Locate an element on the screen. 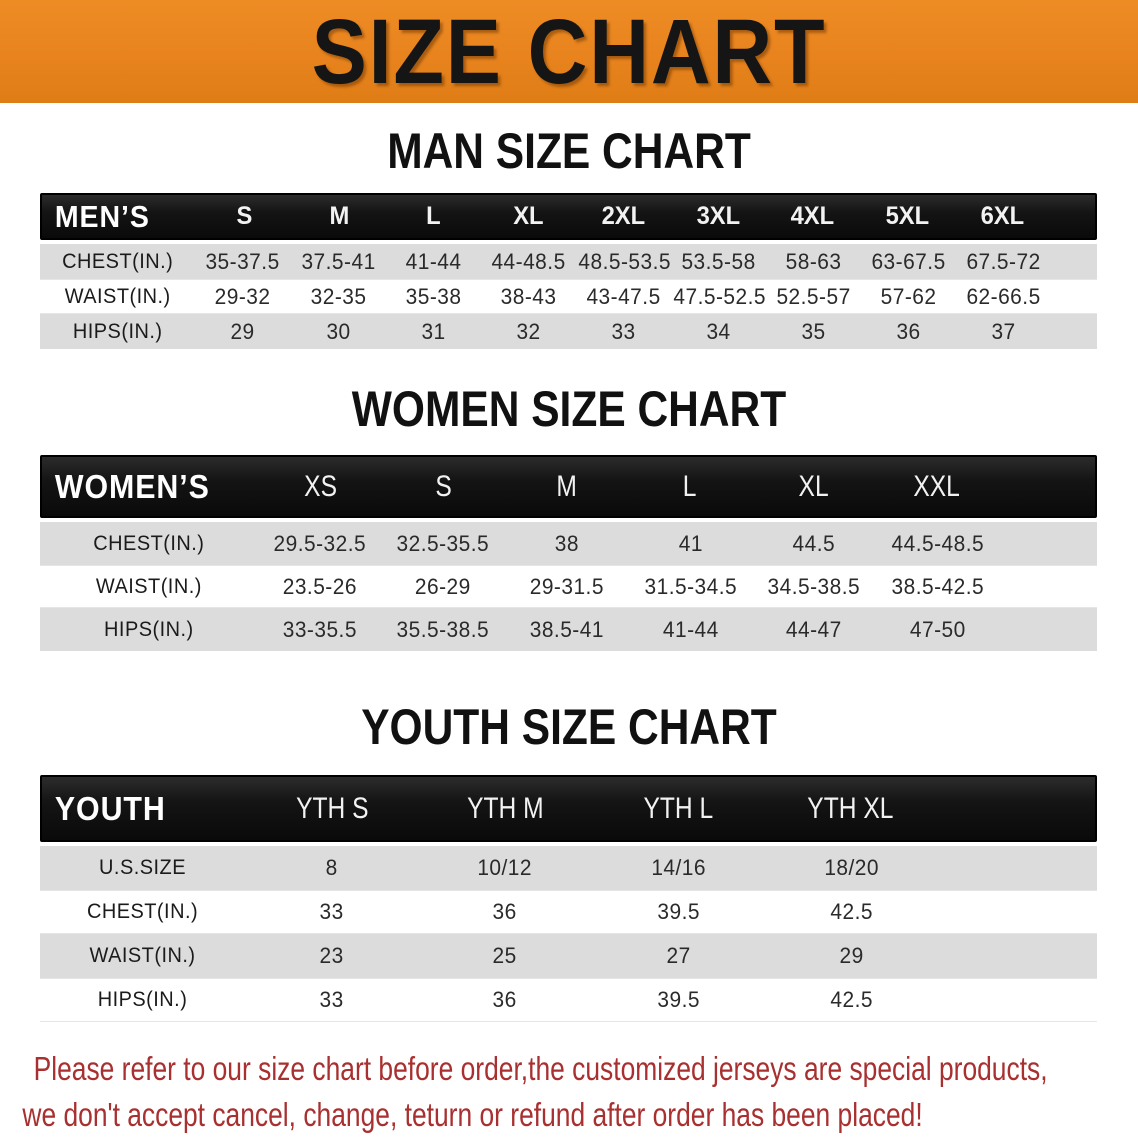 The width and height of the screenshot is (1138, 1138). size-value: 38.5-41 is located at coordinates (566, 629).